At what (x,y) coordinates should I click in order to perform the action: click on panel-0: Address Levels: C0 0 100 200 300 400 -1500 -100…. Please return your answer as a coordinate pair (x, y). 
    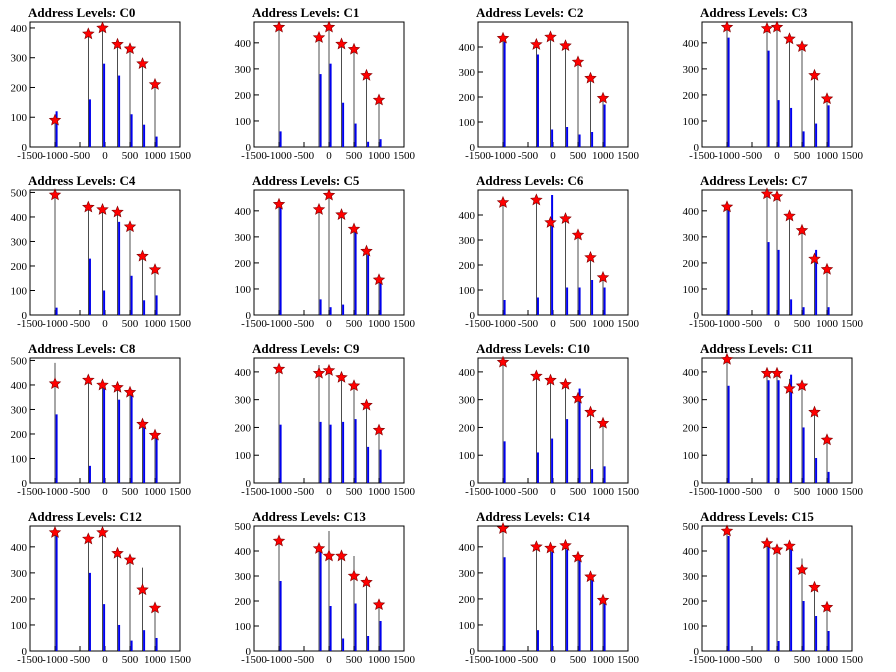
    Looking at the image, I should click on (101, 83).